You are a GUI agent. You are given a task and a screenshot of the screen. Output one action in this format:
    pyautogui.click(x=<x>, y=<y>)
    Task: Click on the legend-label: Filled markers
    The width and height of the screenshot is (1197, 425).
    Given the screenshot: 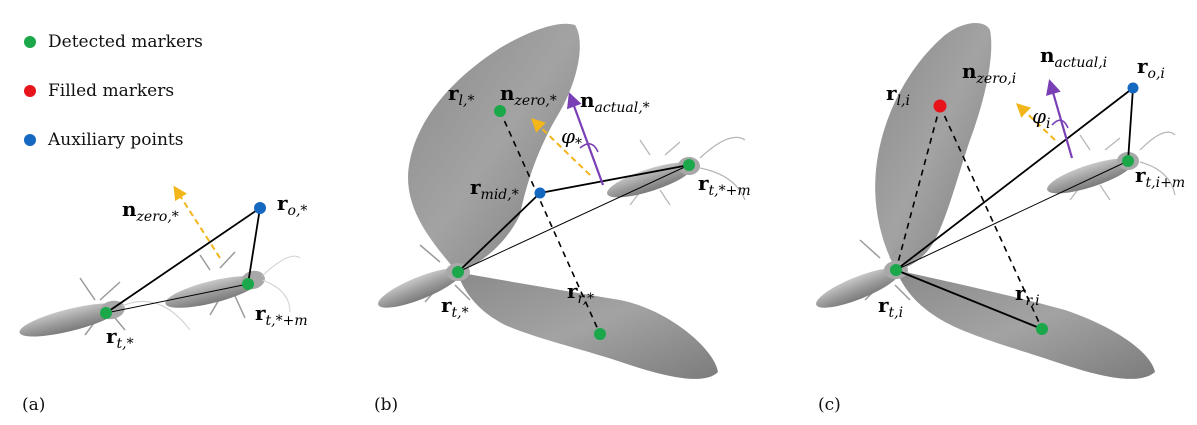 What is the action you would take?
    pyautogui.click(x=111, y=91)
    